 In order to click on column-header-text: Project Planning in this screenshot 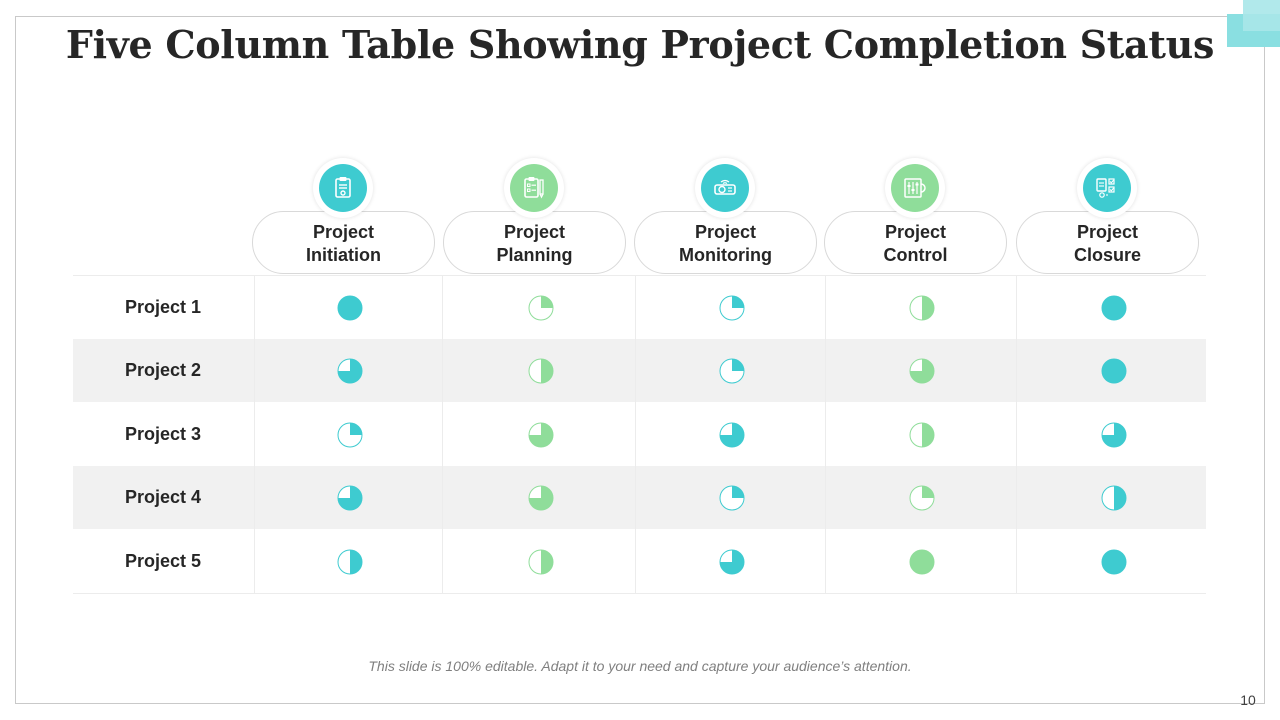, I will do `click(535, 244)`.